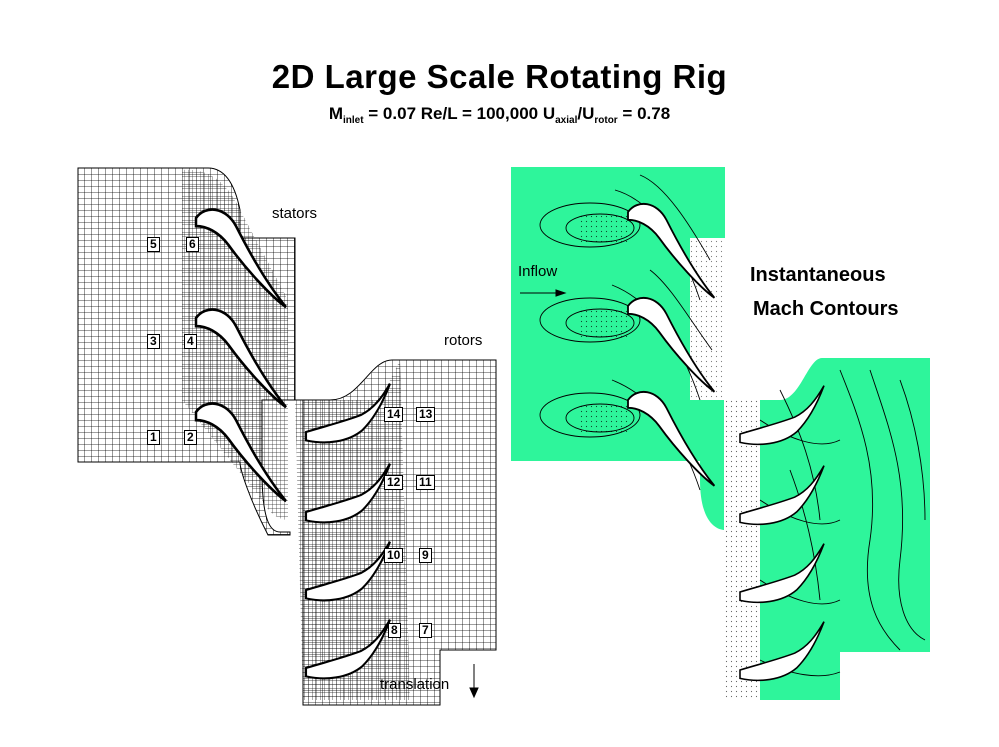  What do you see at coordinates (190, 437) in the screenshot?
I see `block-number-label: 2` at bounding box center [190, 437].